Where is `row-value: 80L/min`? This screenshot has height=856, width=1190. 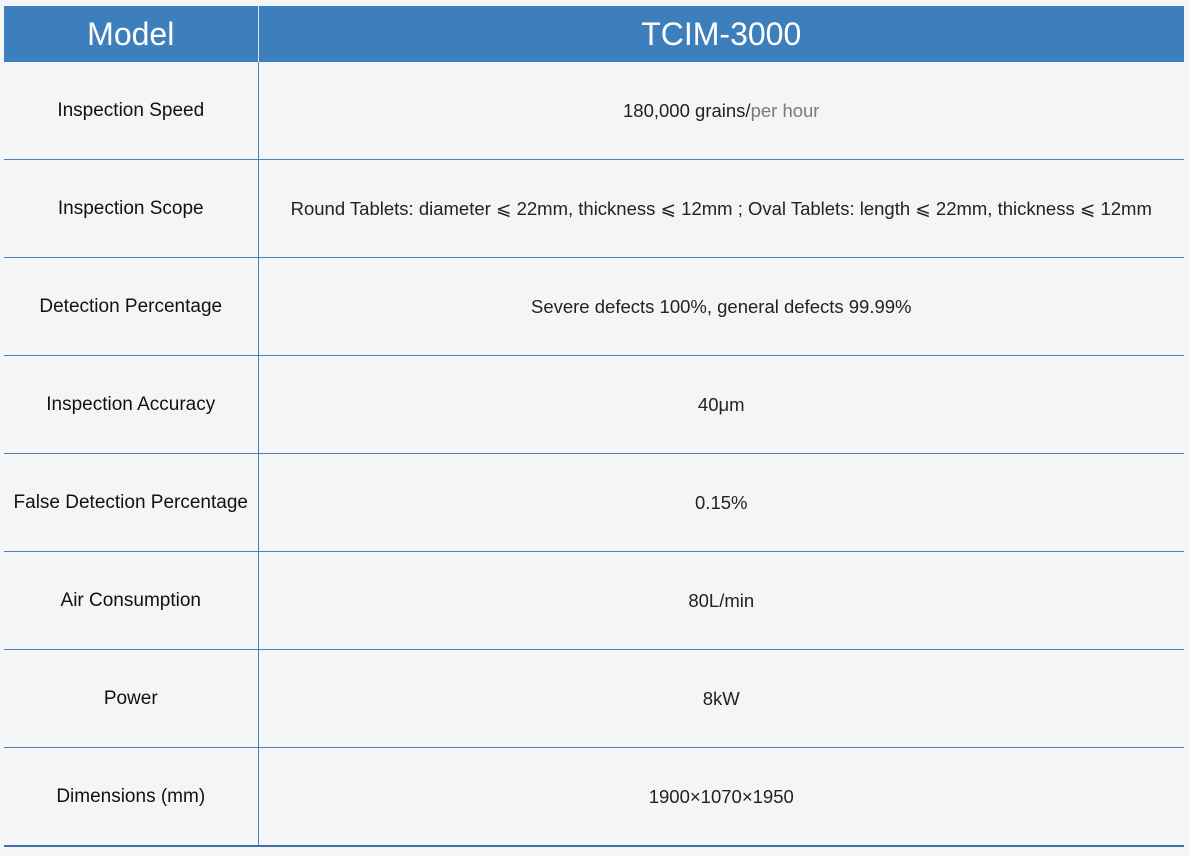
row-value: 80L/min is located at coordinates (721, 600).